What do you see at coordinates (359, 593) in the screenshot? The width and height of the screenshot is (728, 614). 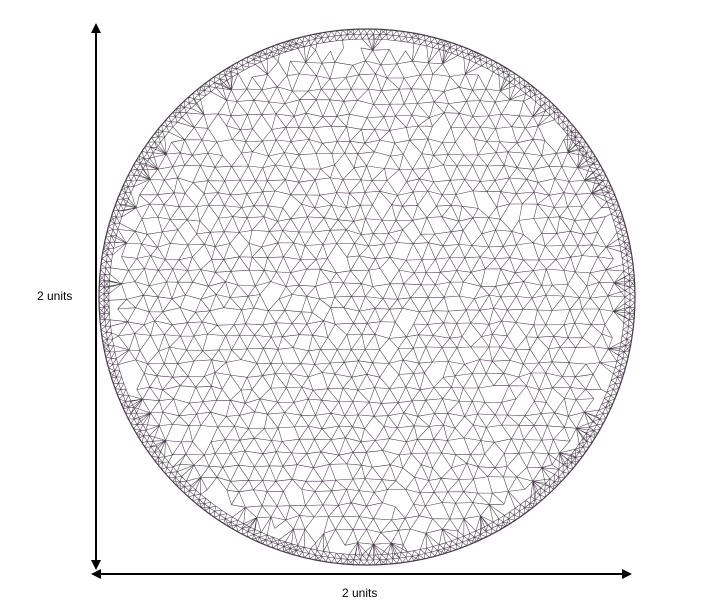 I see `width-label: 2 units` at bounding box center [359, 593].